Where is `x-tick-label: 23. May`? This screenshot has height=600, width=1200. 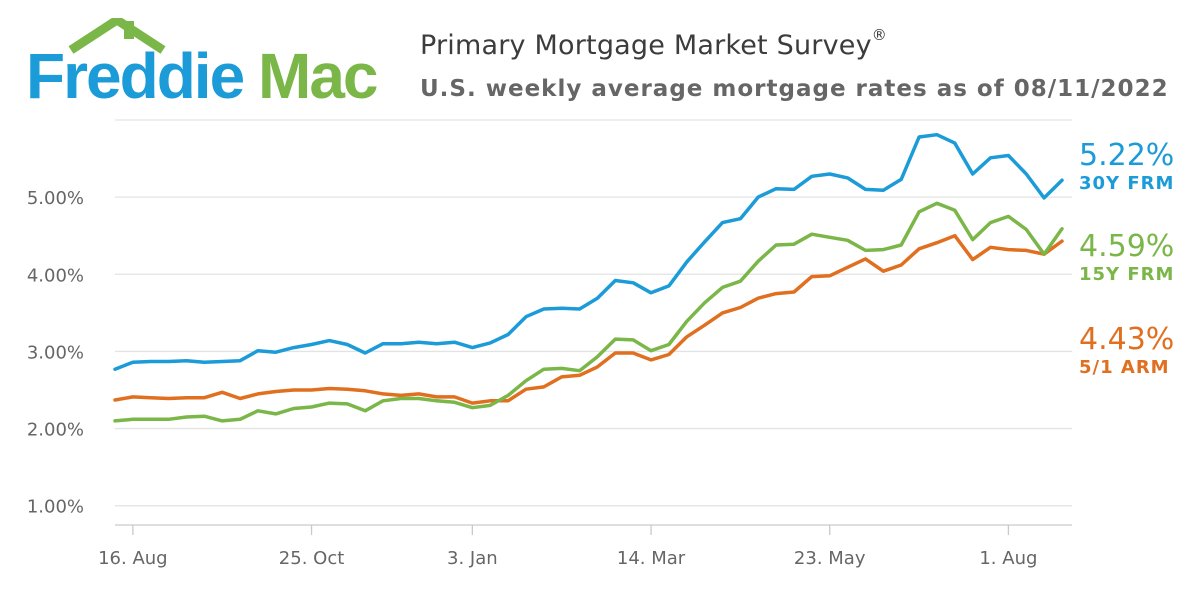
x-tick-label: 23. May is located at coordinates (830, 558).